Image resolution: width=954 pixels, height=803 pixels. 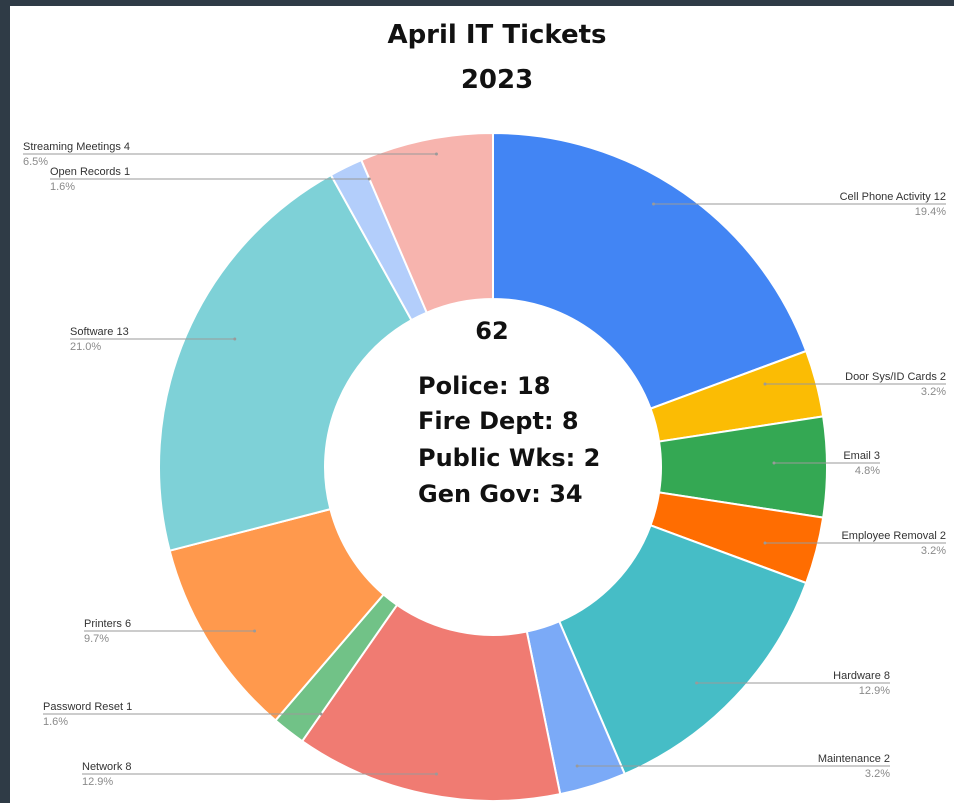 I want to click on label-employee-removal: Employee Removal 2, so click(x=893, y=536).